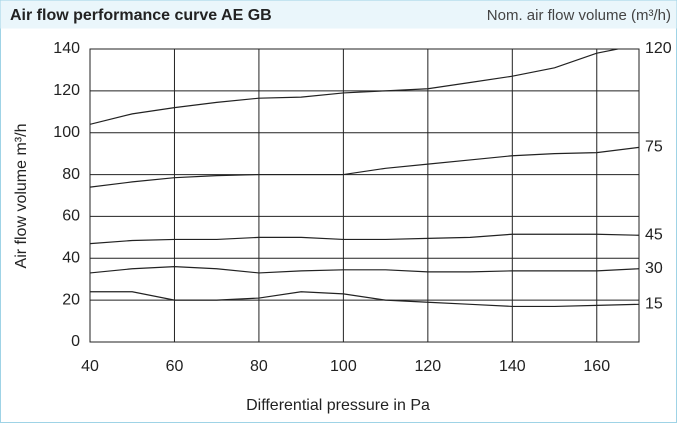 Image resolution: width=677 pixels, height=423 pixels. Describe the element at coordinates (596, 366) in the screenshot. I see `x-tick-label: 160` at that location.